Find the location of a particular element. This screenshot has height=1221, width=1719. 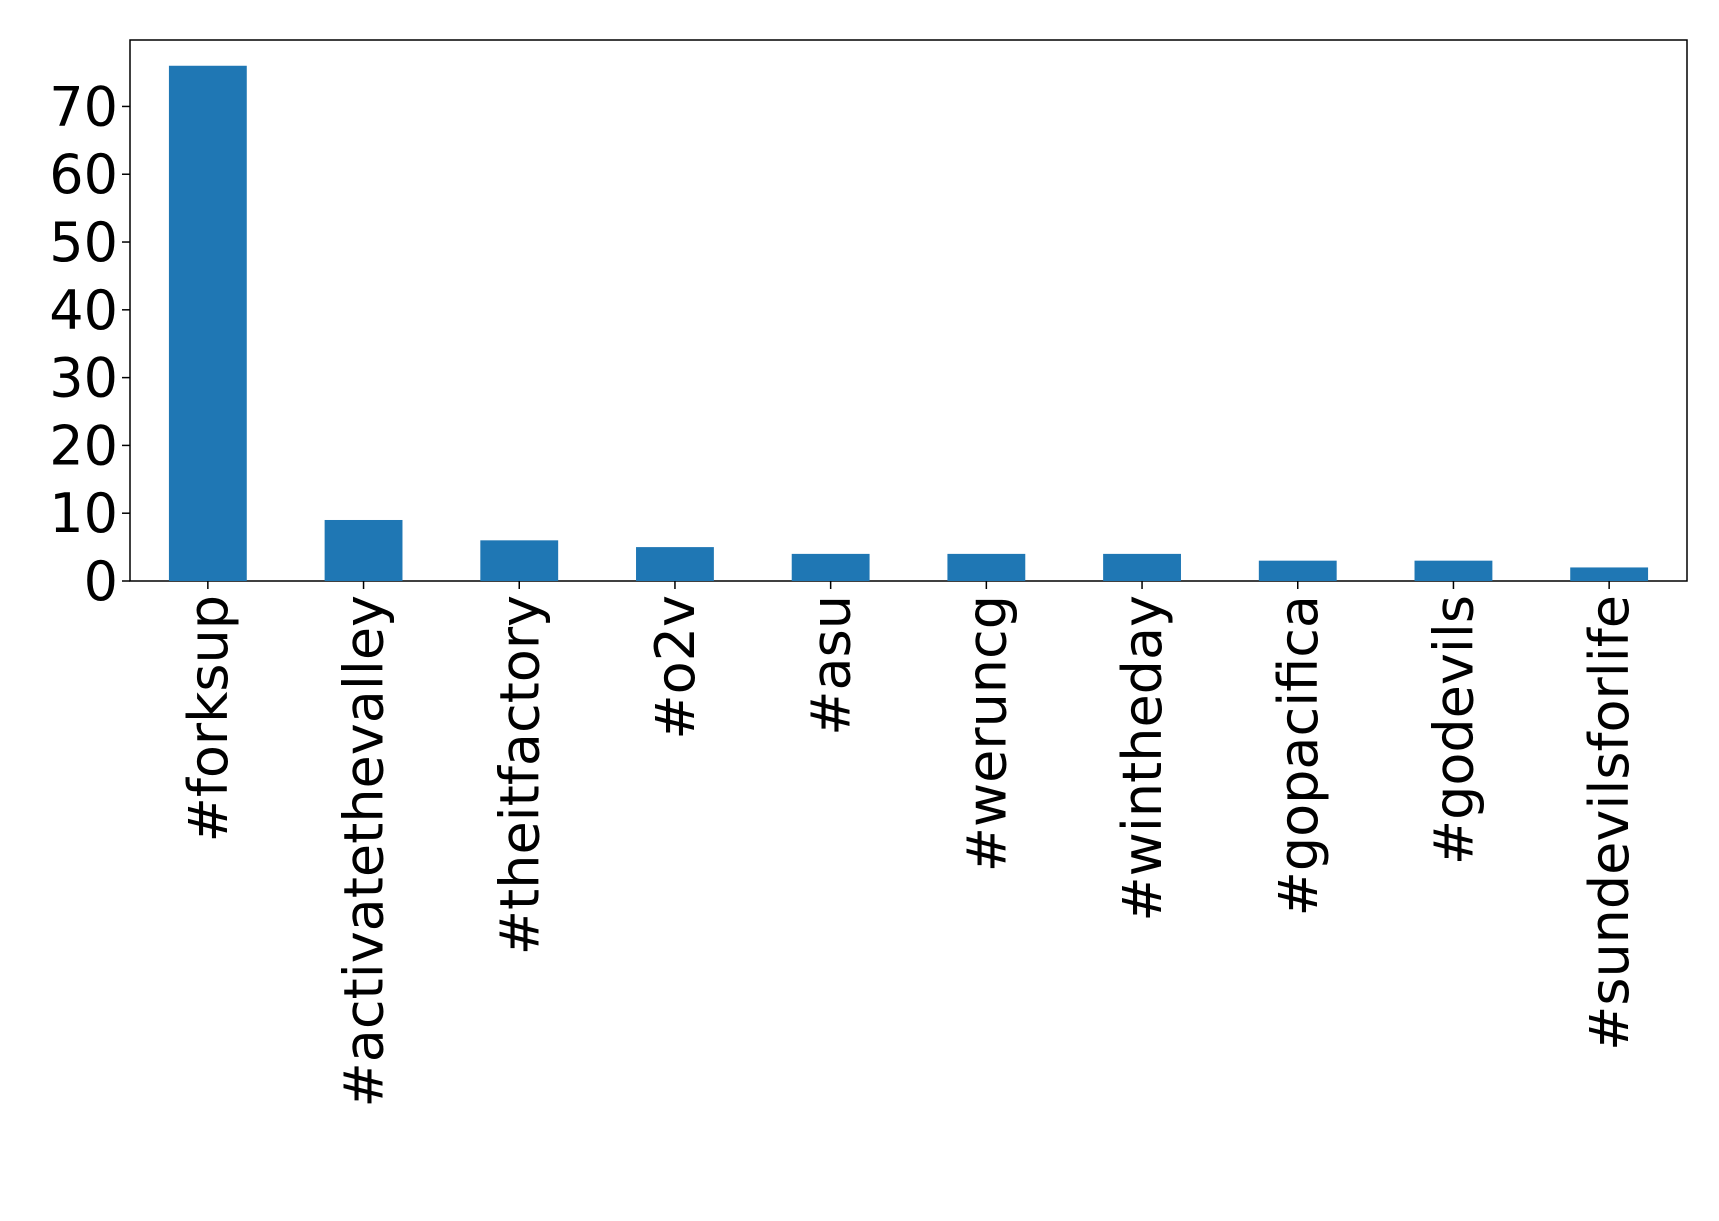

x-tick-label: #asu is located at coordinates (831, 665).